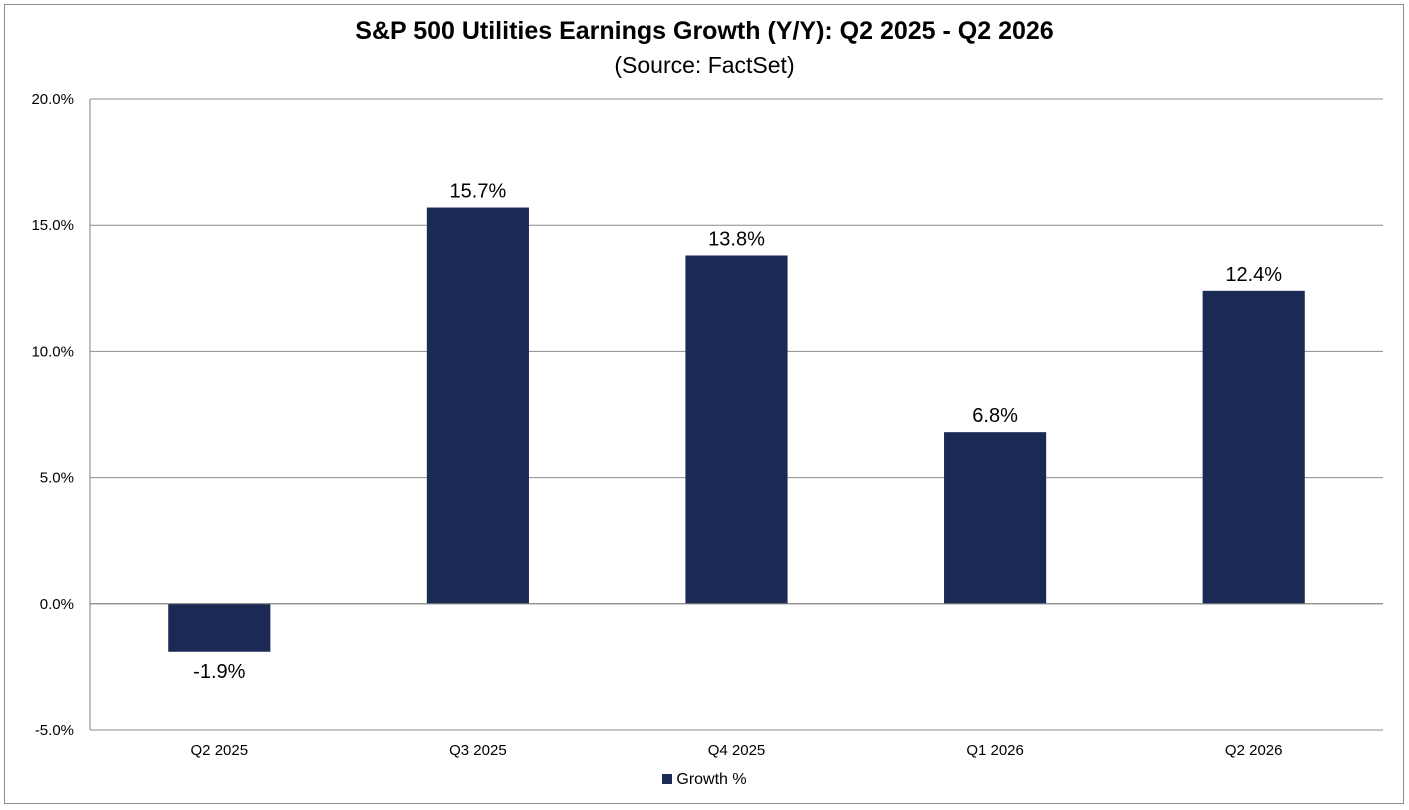 The width and height of the screenshot is (1409, 810). Describe the element at coordinates (52, 99) in the screenshot. I see `y-tick-label: 20.0%` at that location.